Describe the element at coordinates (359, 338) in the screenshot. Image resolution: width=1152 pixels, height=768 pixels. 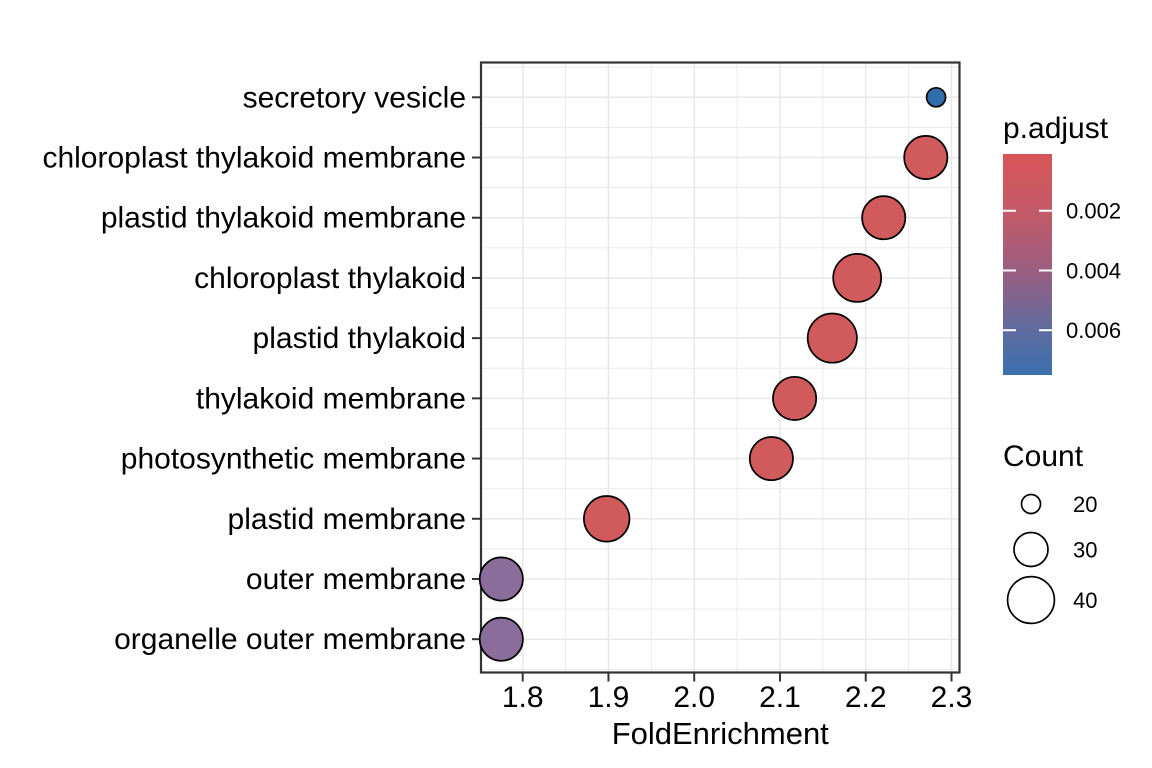
I see `y-axis-label: plastid thylakoid` at that location.